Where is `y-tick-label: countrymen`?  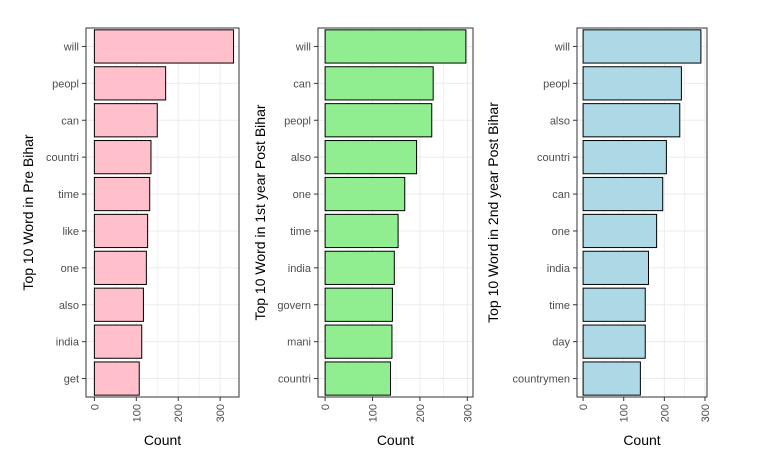
y-tick-label: countrymen is located at coordinates (541, 380).